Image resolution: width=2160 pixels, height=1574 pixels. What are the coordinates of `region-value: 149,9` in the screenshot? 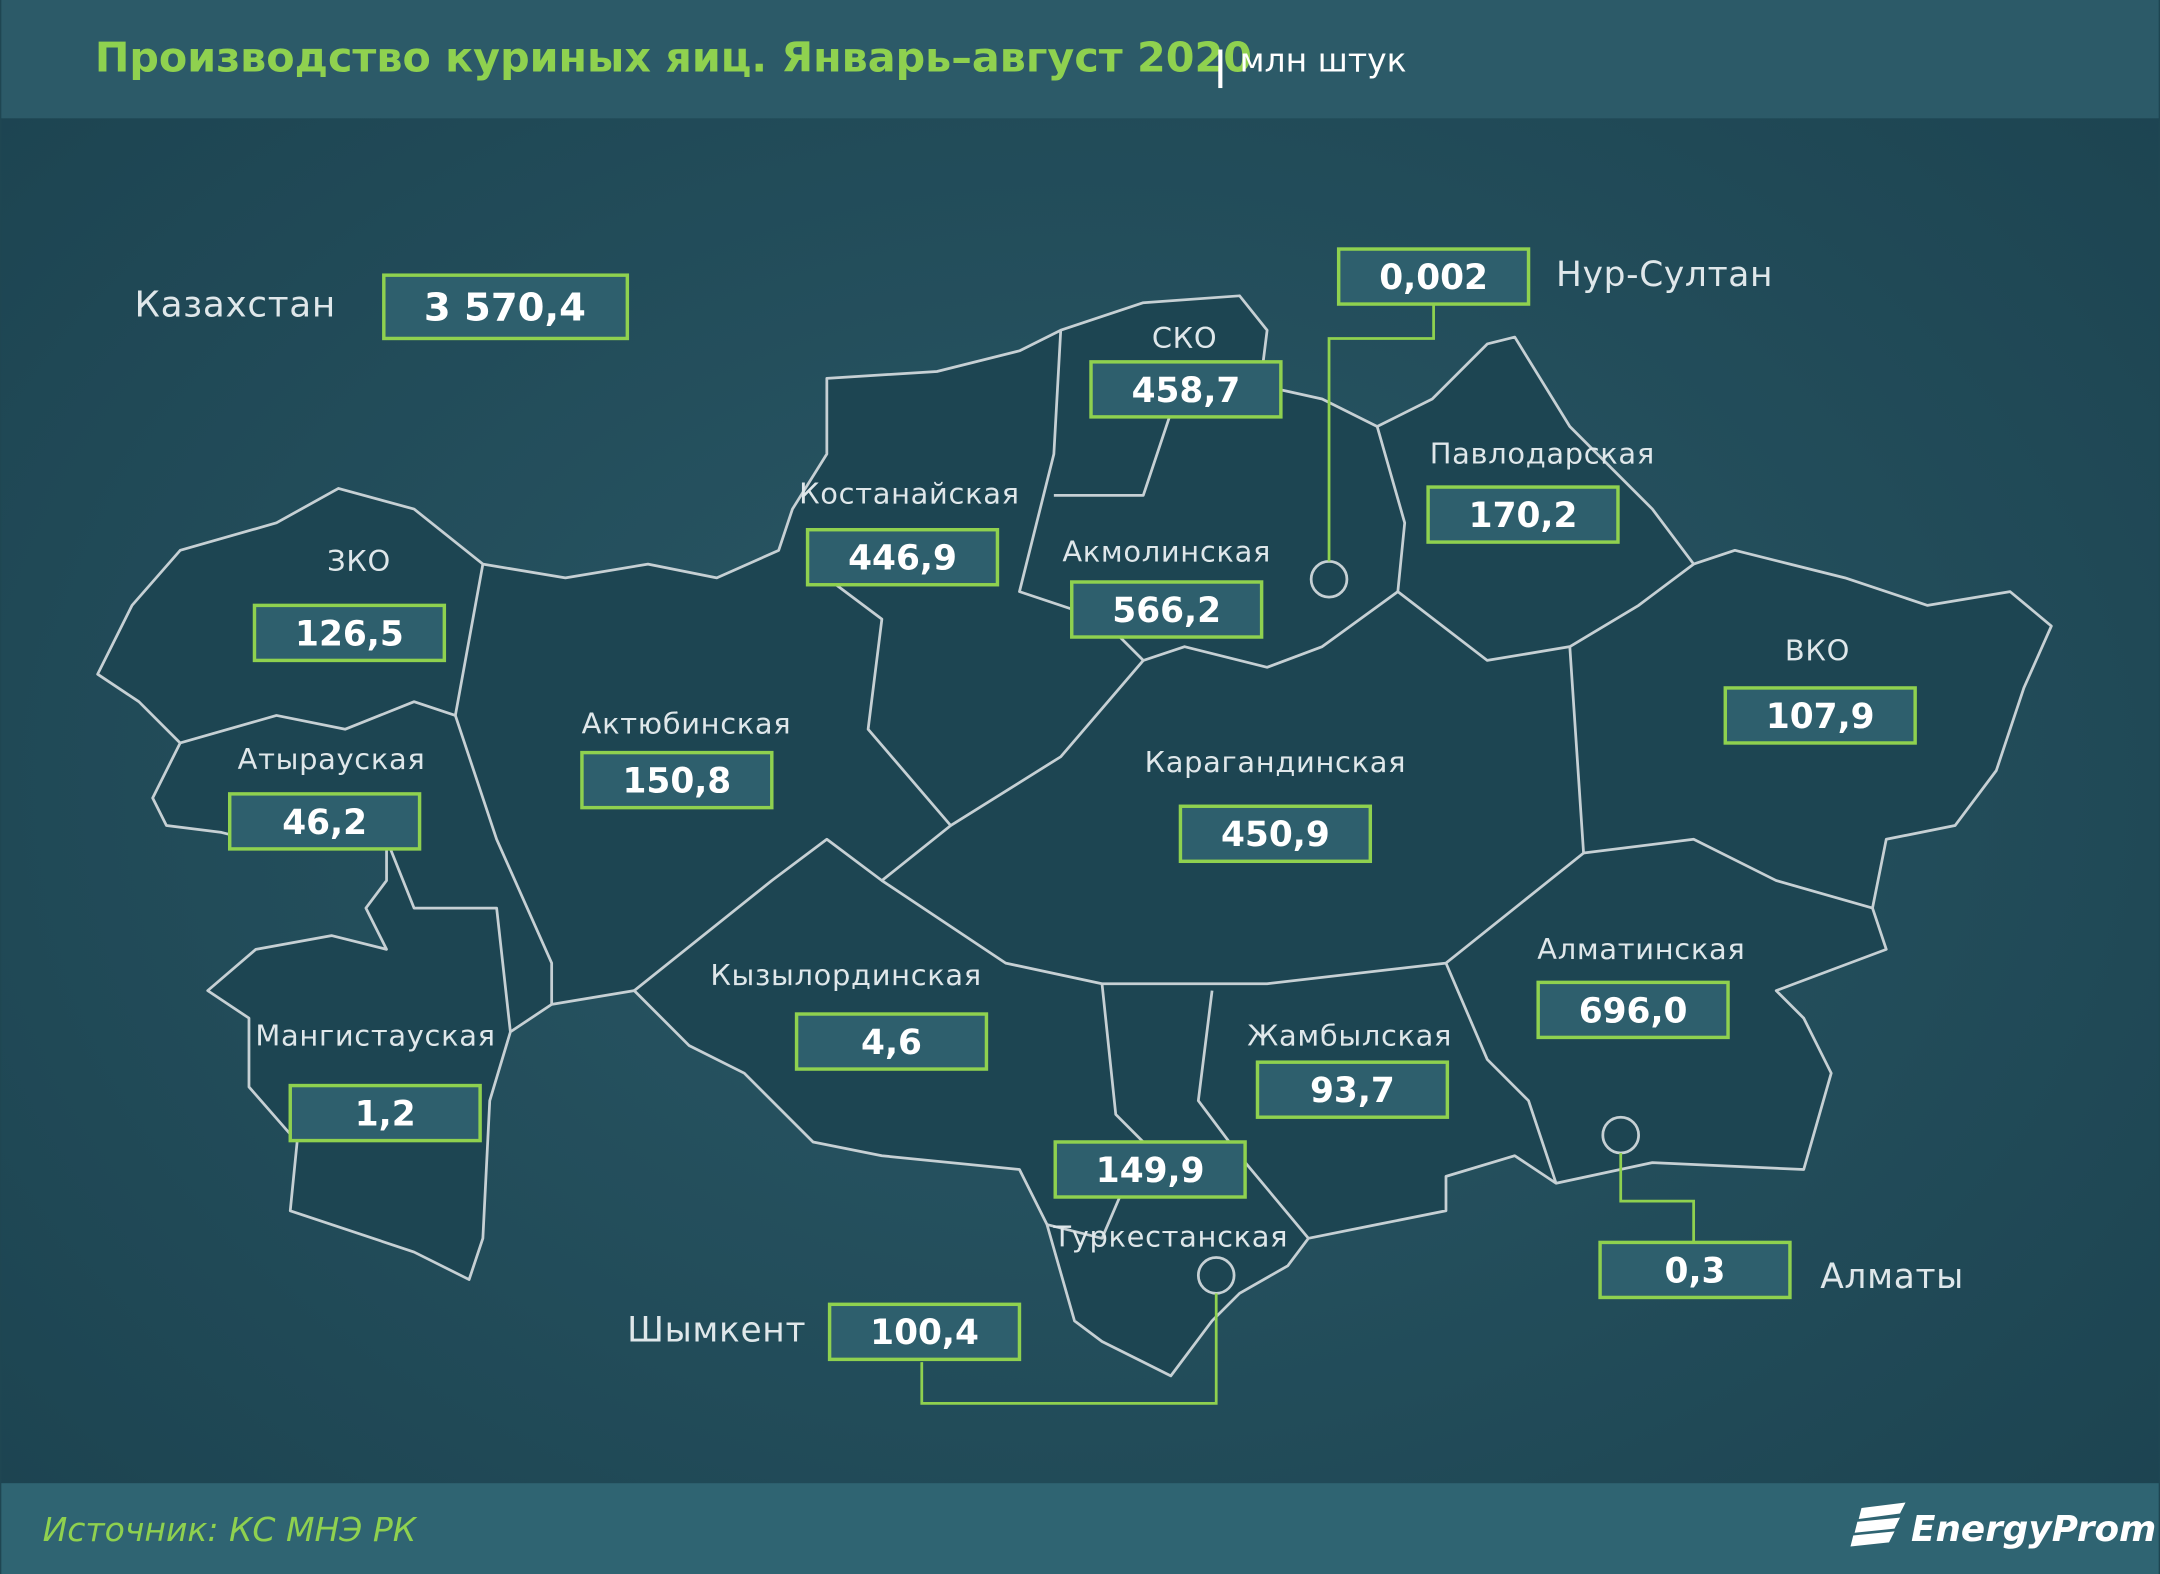 It's located at (1150, 1171).